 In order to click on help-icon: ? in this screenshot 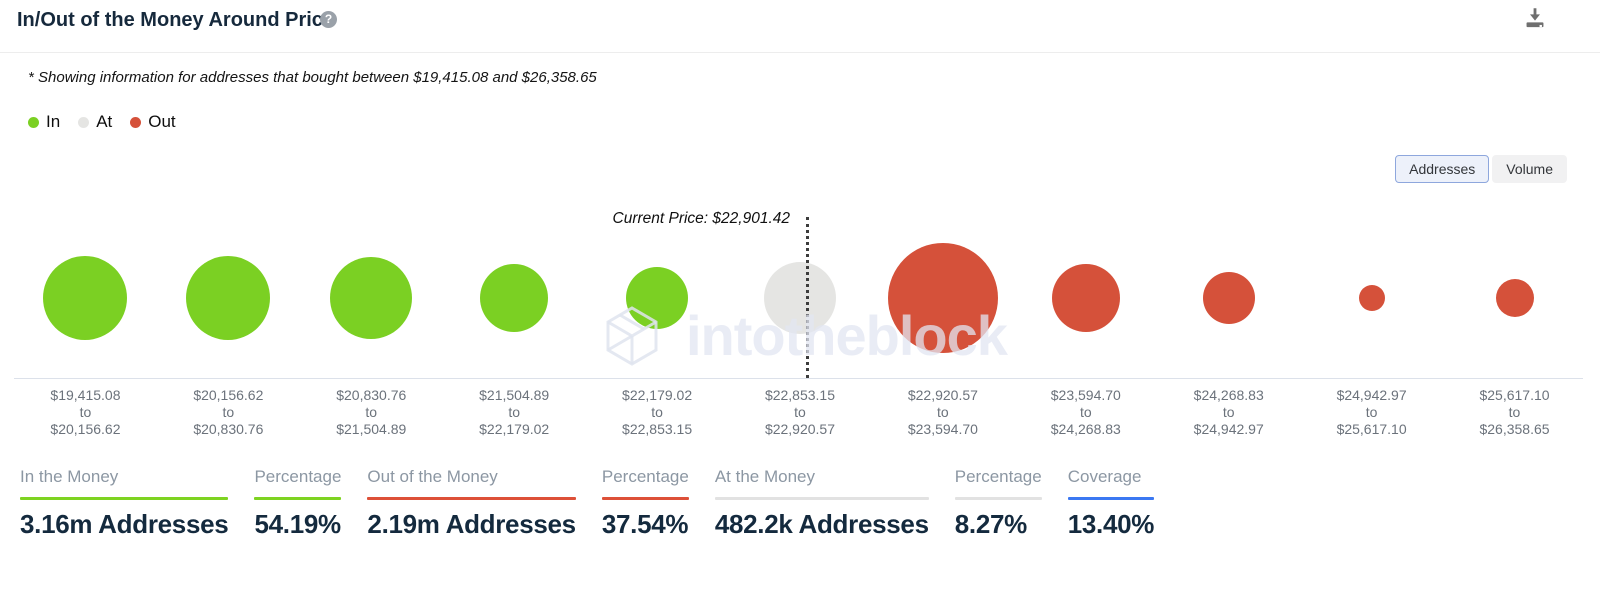, I will do `click(328, 19)`.